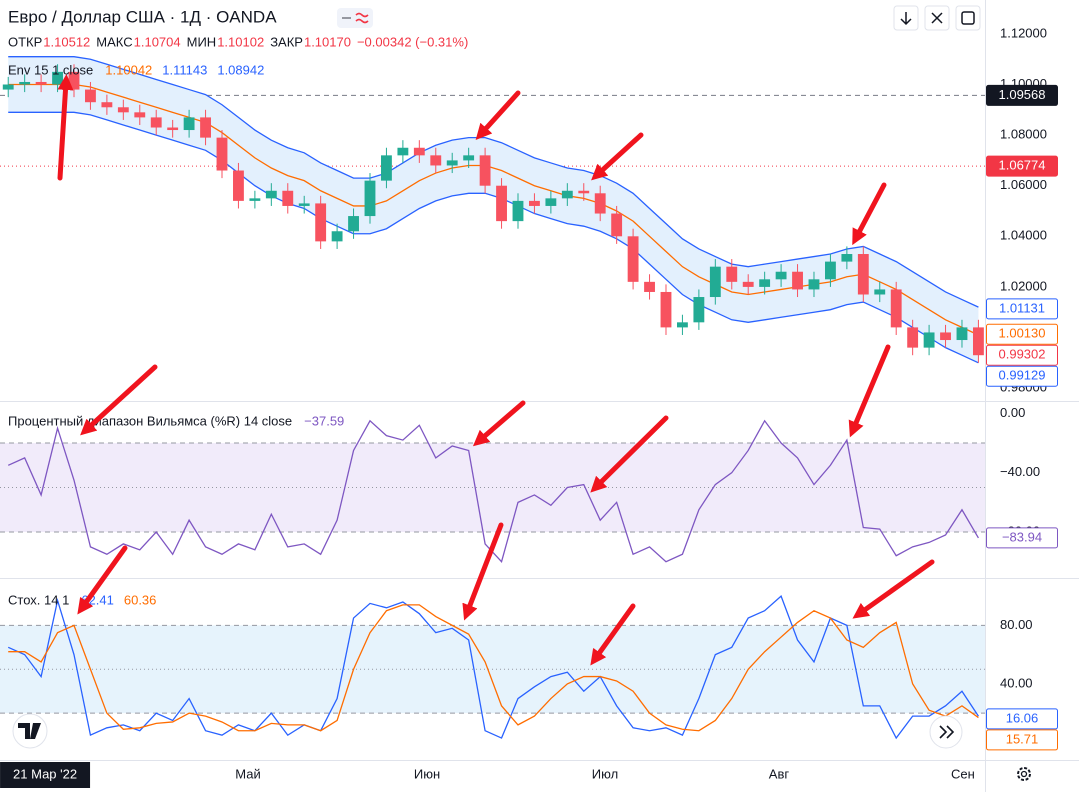  What do you see at coordinates (1022, 354) in the screenshot?
I see `price-badge-label: 0.99302` at bounding box center [1022, 354].